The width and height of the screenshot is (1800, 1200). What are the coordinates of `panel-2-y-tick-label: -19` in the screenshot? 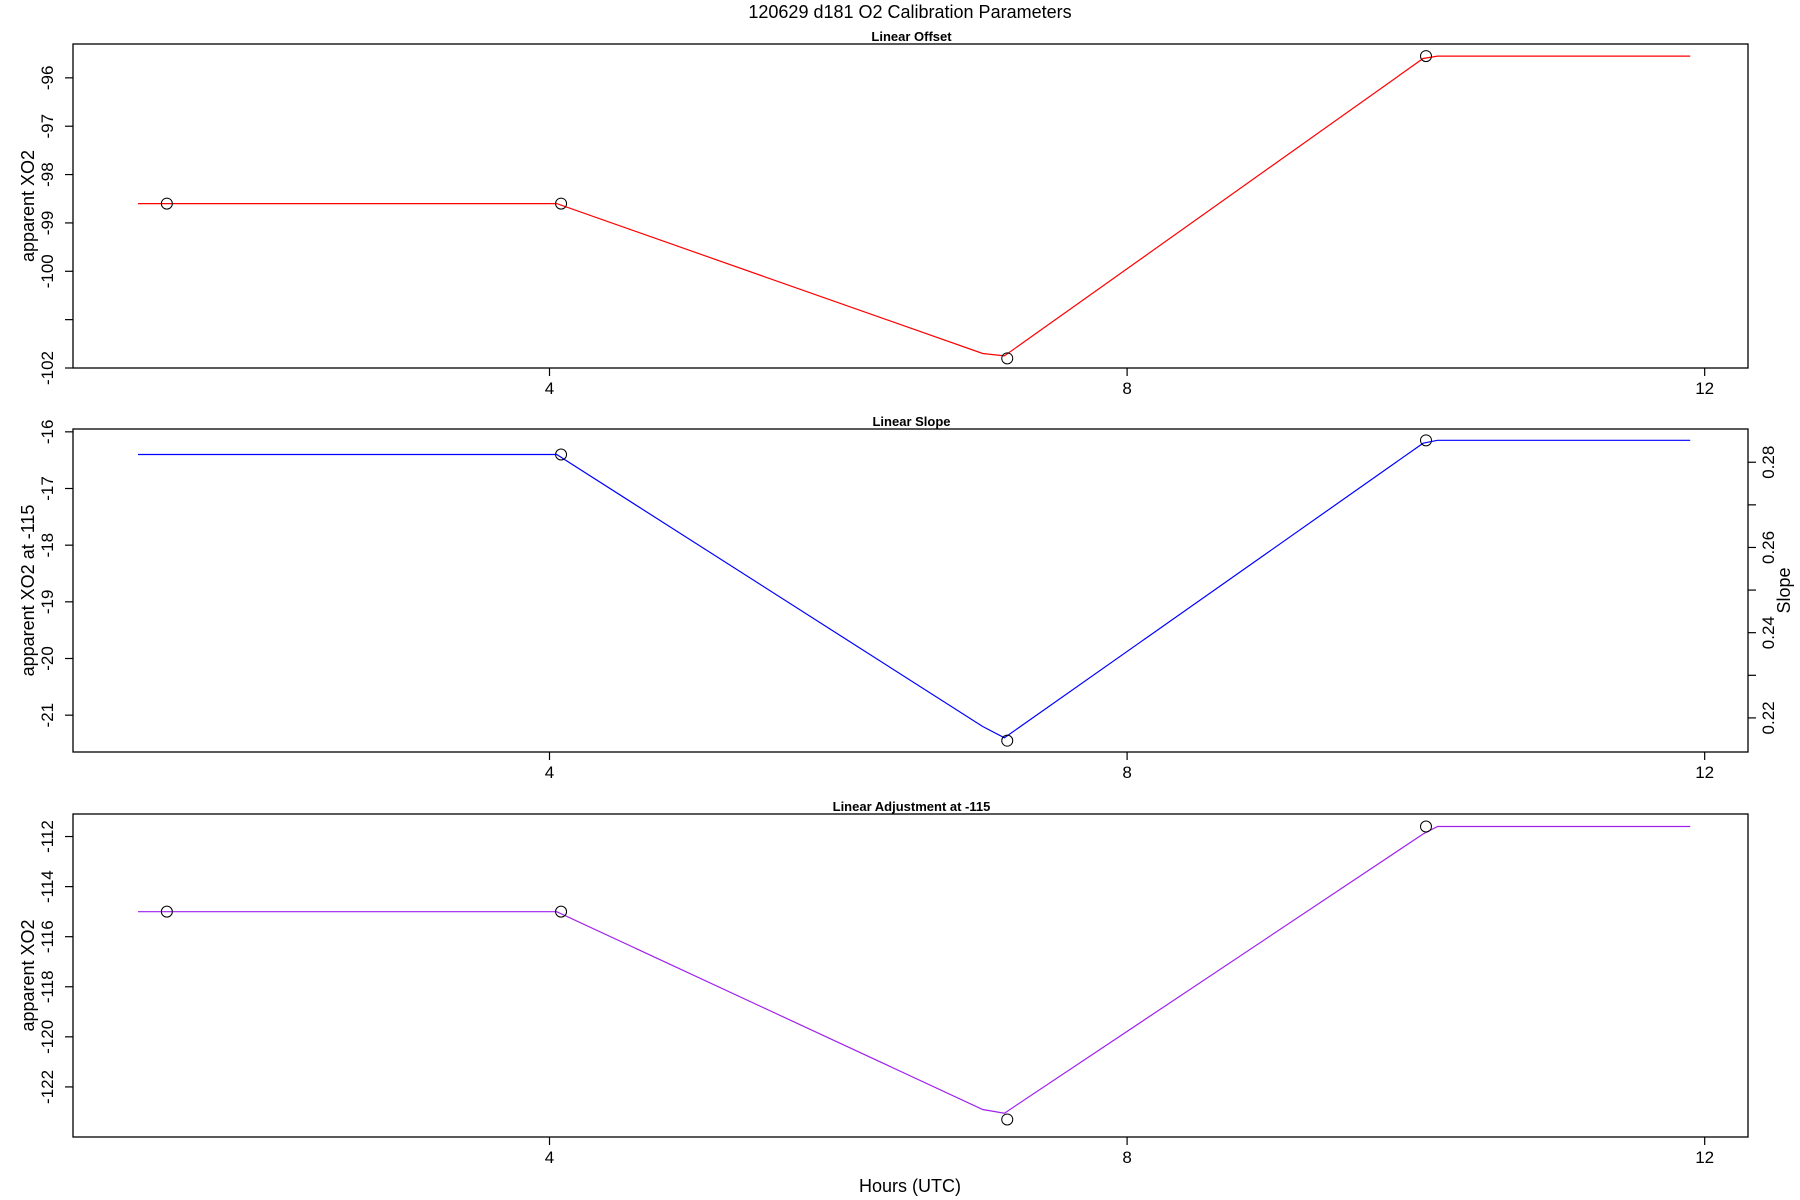 It's located at (47, 602).